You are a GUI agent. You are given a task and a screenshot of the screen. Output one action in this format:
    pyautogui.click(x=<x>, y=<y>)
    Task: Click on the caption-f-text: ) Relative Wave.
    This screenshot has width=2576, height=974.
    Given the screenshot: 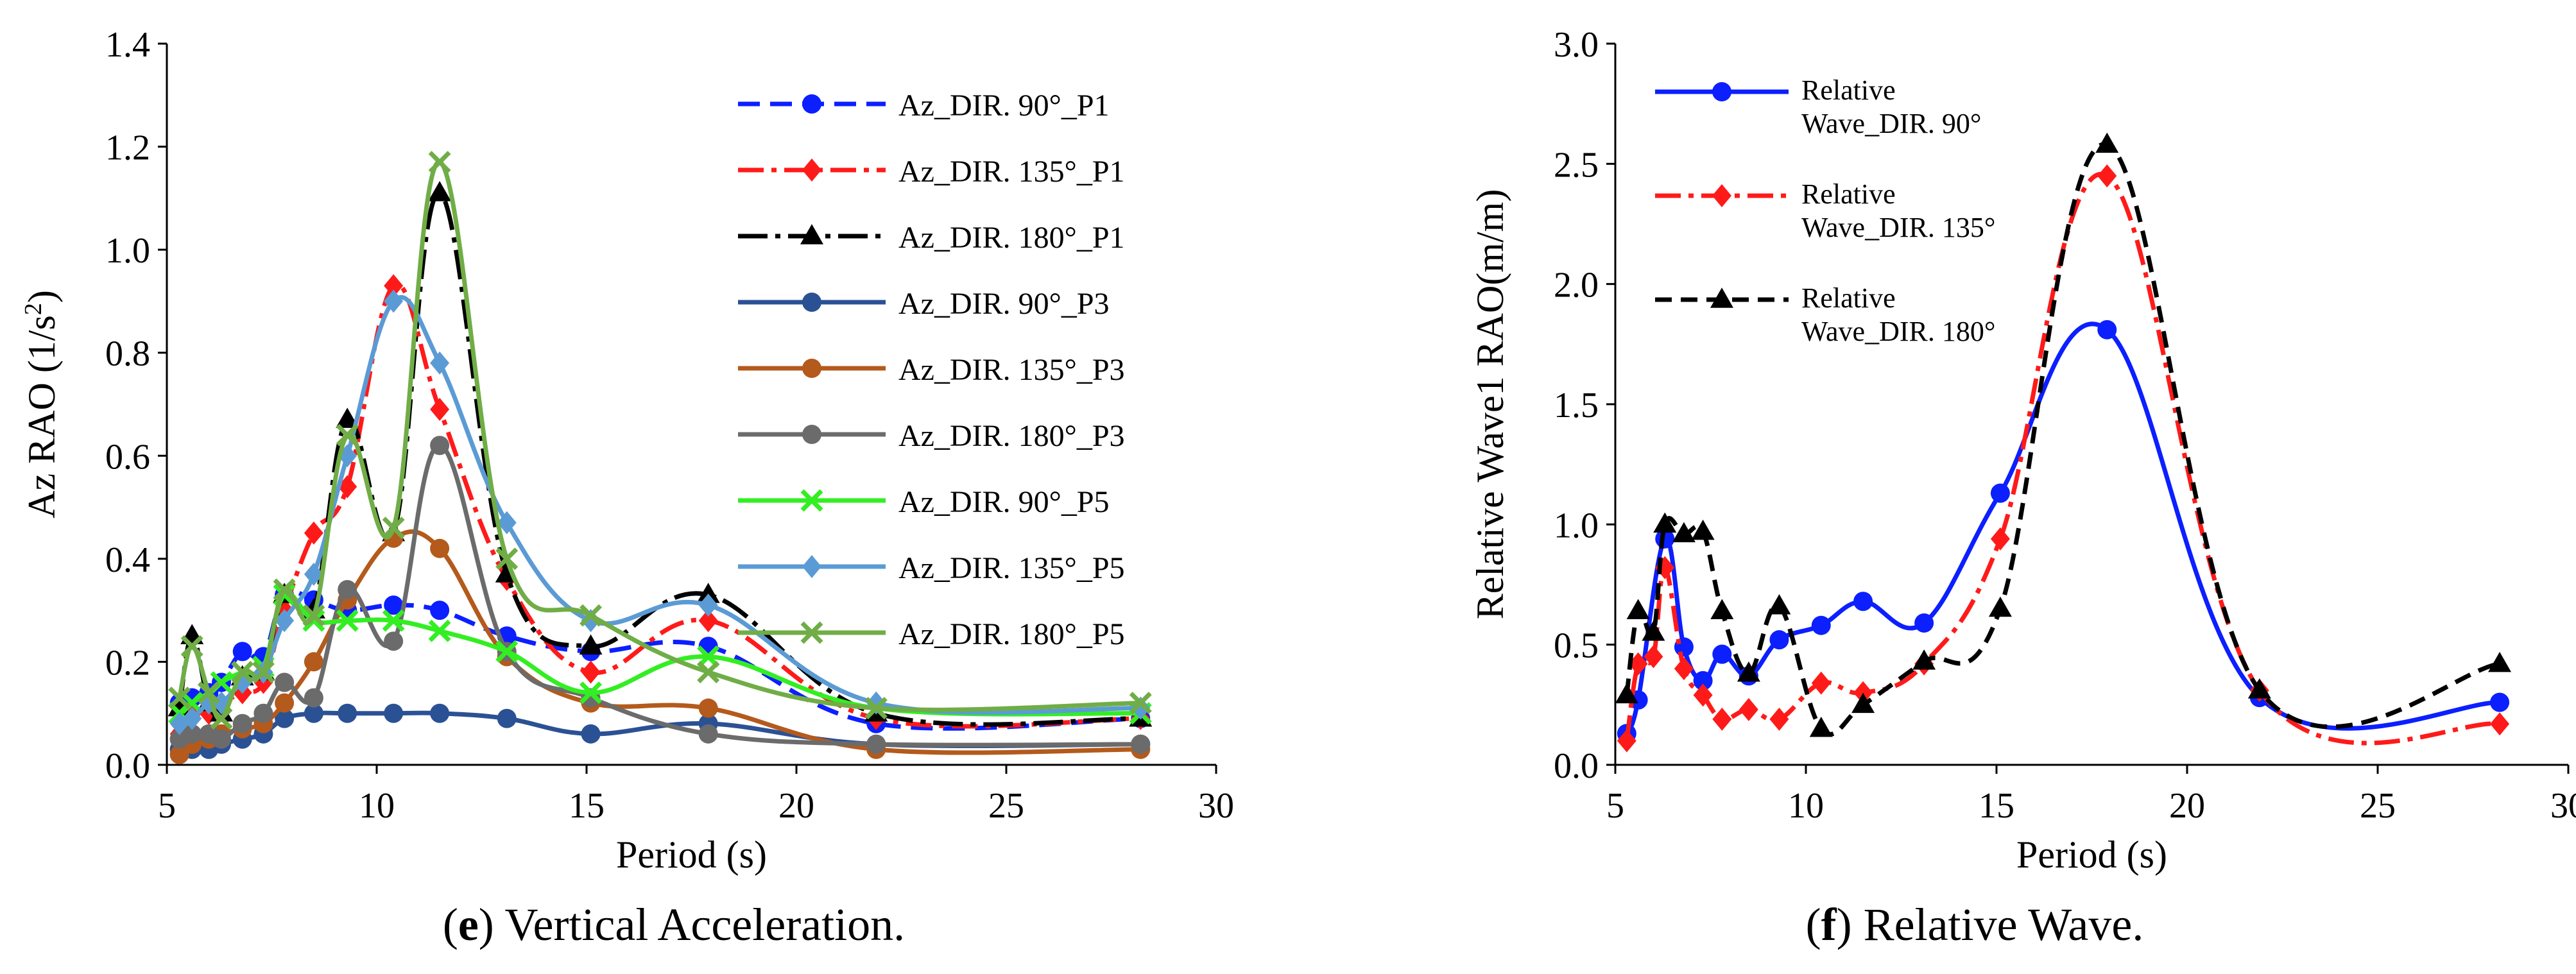 What is the action you would take?
    pyautogui.click(x=1990, y=925)
    